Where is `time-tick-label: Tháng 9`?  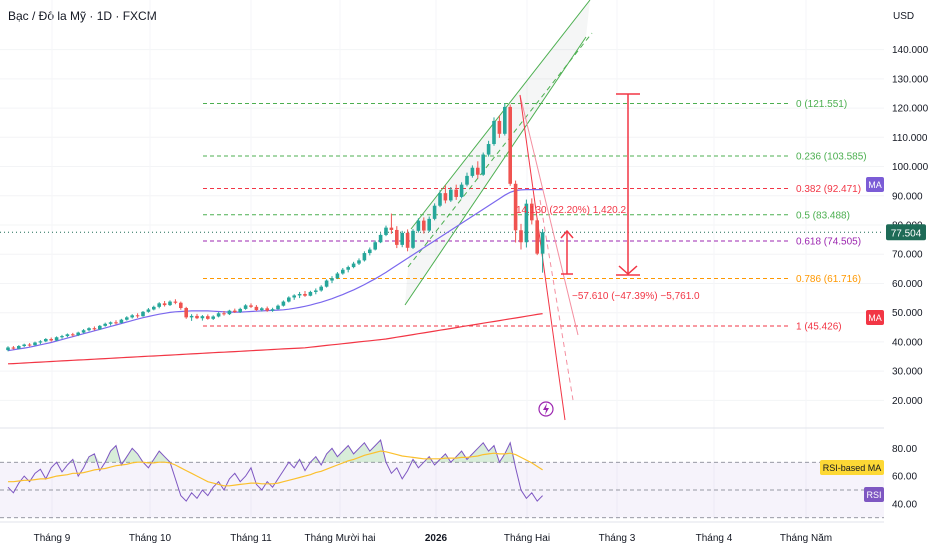
time-tick-label: Tháng 9 is located at coordinates (52, 538).